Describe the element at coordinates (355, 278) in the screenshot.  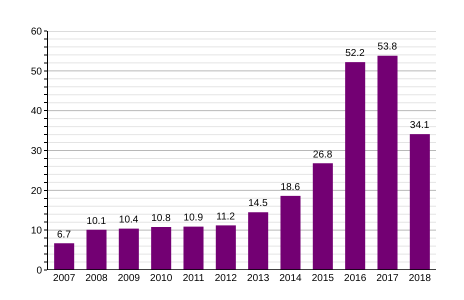
I see `x-tick-label: 2016` at that location.